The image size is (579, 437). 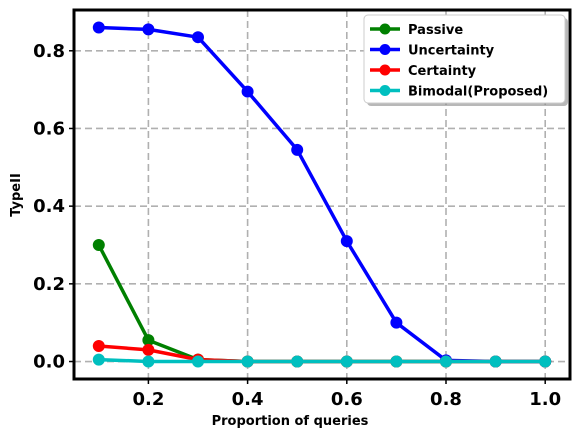 What do you see at coordinates (385, 90) in the screenshot?
I see `legend-marker-bimodal-proposed` at bounding box center [385, 90].